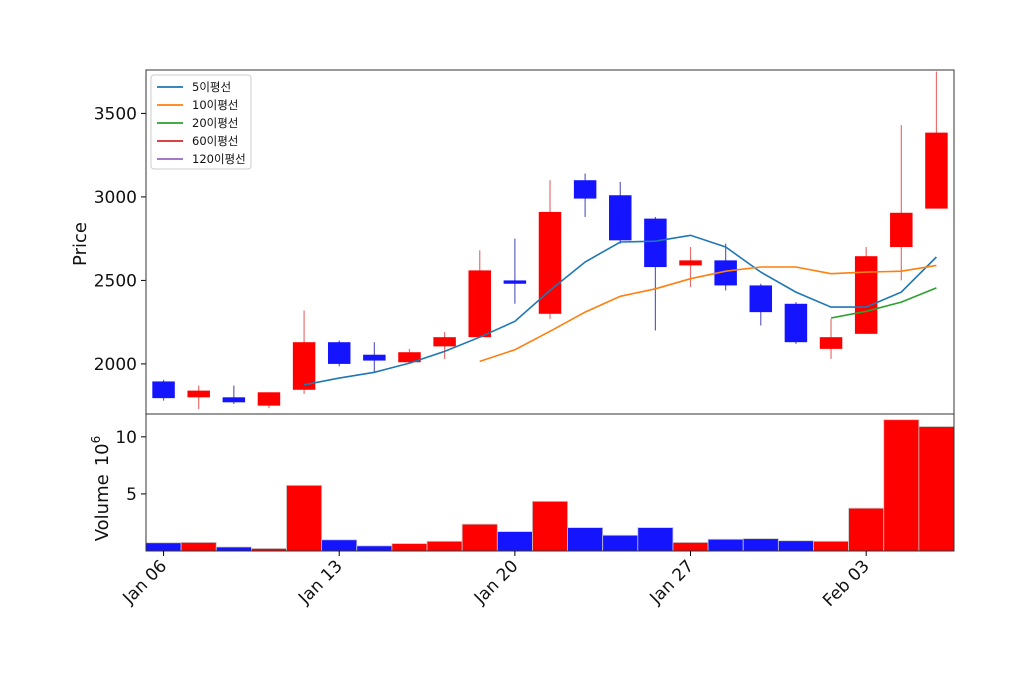 Image resolution: width=1024 pixels, height=683 pixels. I want to click on x-axis: Jan 06 Jan 13 Jan 20 Jan 27 Feb 03, so click(496, 581).